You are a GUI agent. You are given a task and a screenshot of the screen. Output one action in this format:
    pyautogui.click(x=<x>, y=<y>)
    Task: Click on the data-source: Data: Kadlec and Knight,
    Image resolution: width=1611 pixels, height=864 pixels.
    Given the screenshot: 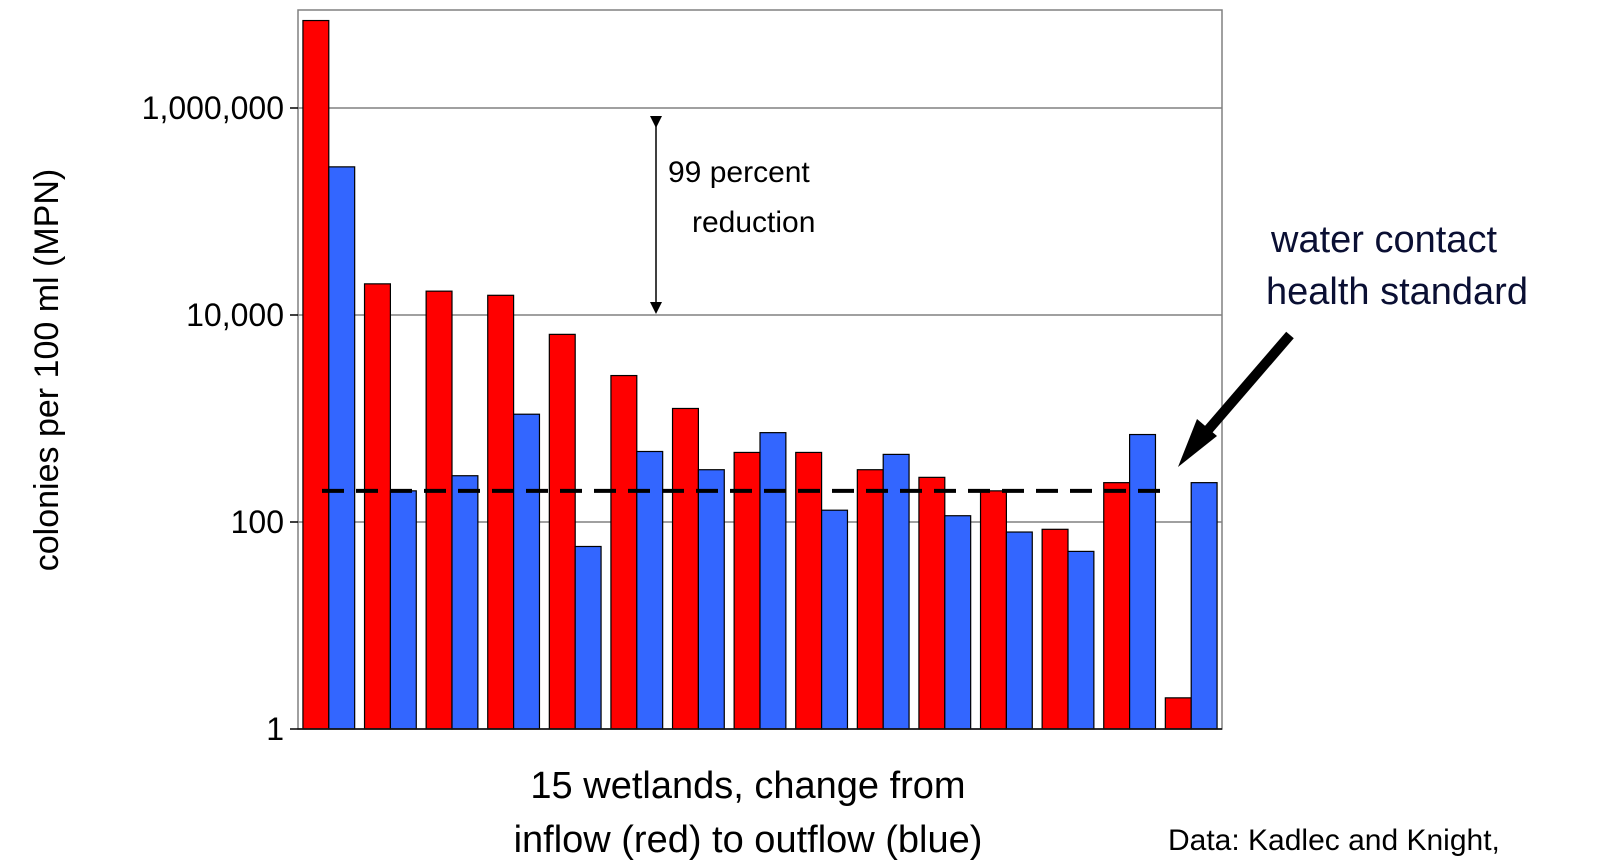 What is the action you would take?
    pyautogui.click(x=1334, y=840)
    